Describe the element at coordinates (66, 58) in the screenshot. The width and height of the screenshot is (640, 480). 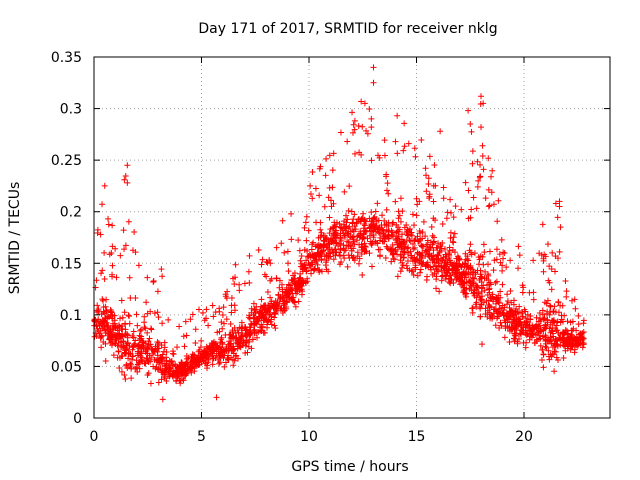
I see `y-tick-label: 0.35` at that location.